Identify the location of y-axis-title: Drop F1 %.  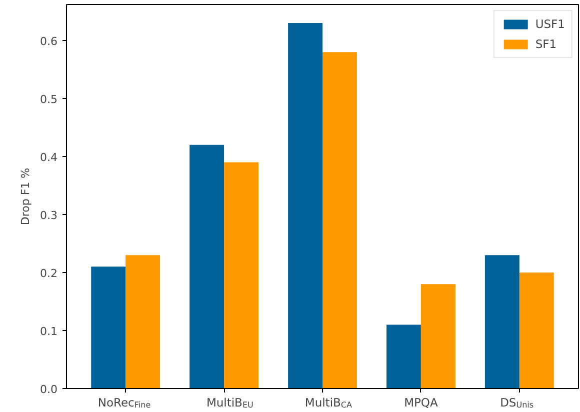
(25, 197).